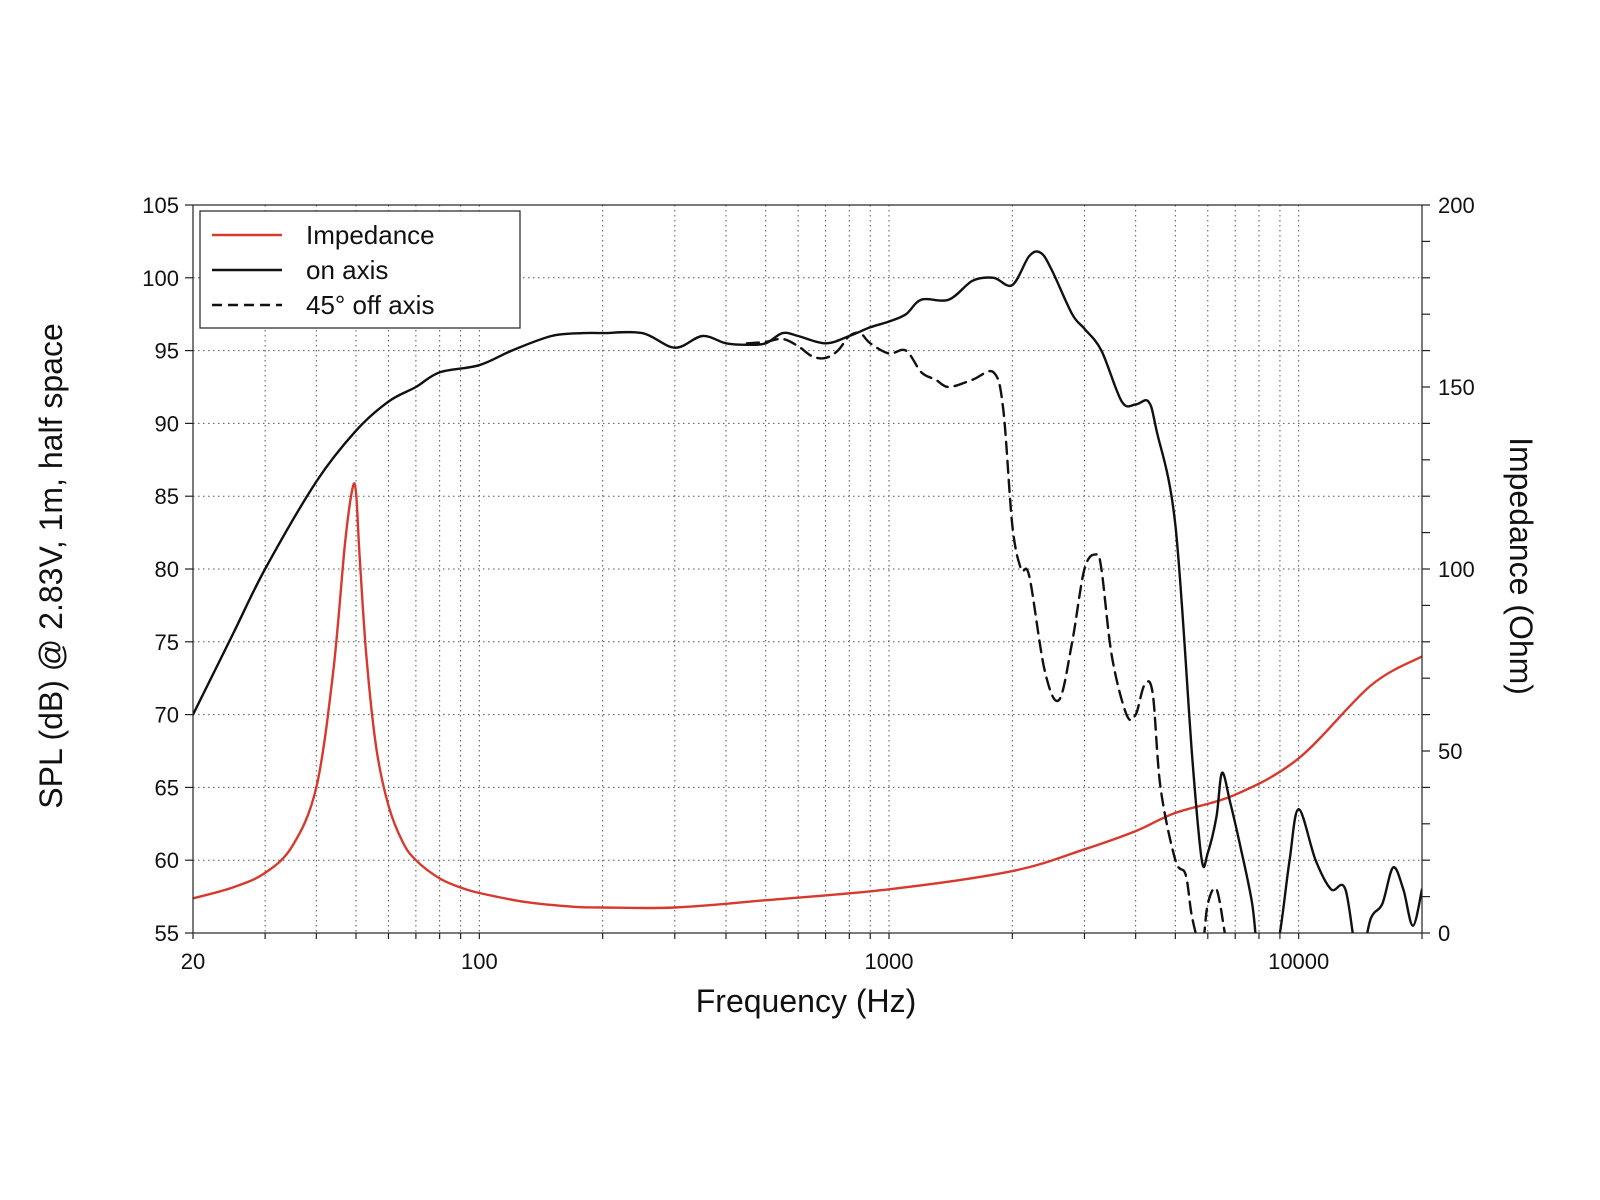  I want to click on y-tick-label: 85, so click(167, 496).